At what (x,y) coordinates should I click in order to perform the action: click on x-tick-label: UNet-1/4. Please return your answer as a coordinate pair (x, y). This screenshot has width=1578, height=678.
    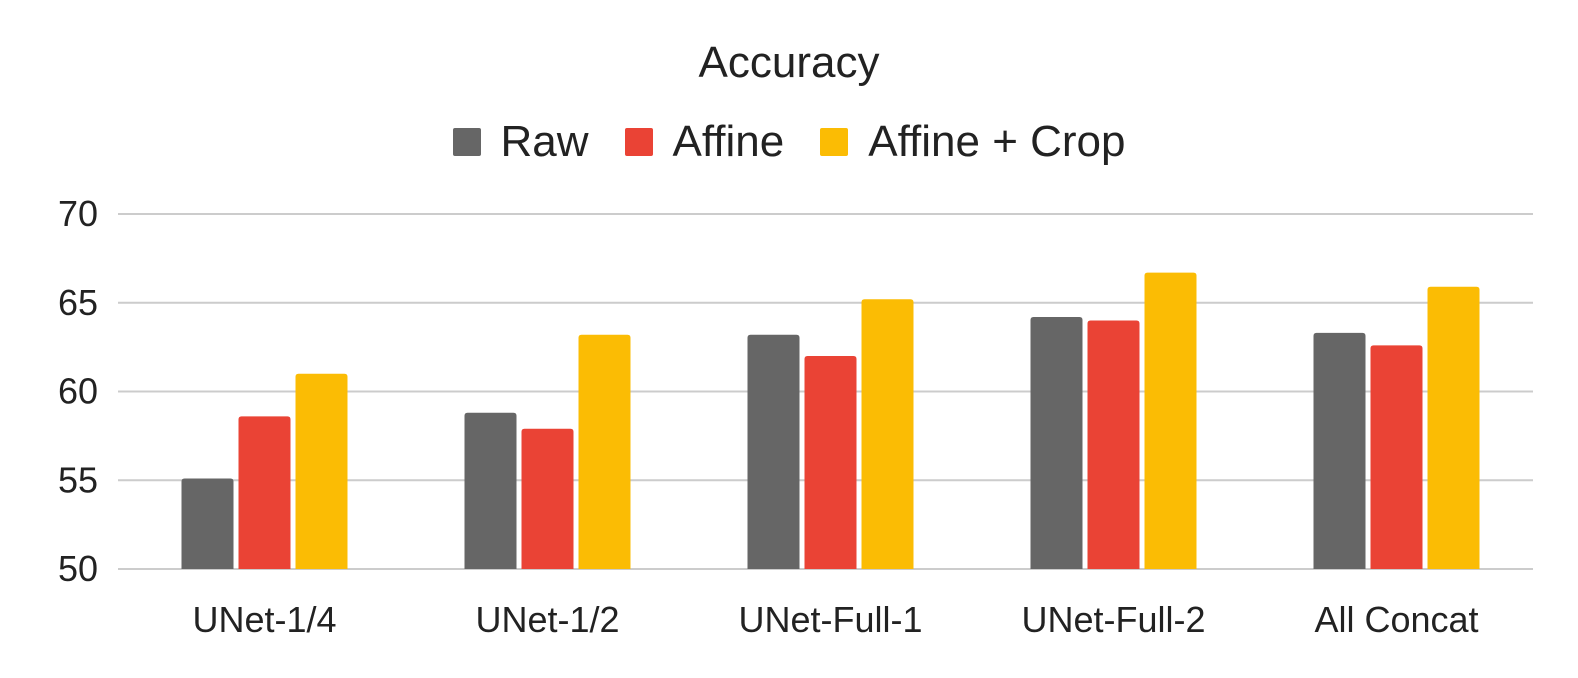
    Looking at the image, I should click on (264, 619).